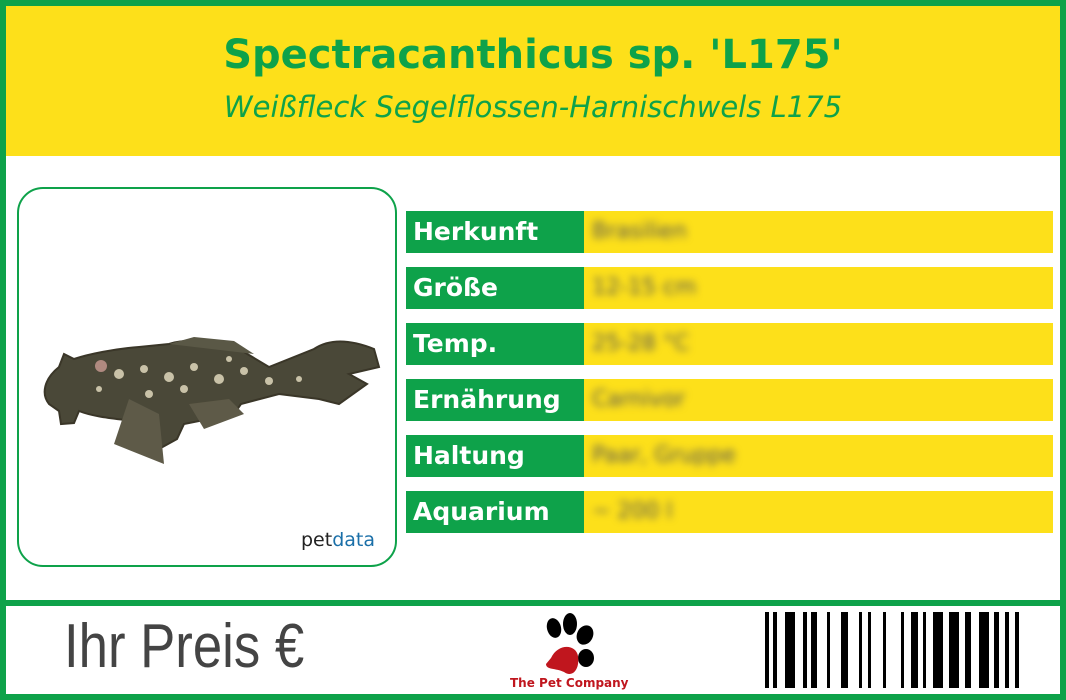 This screenshot has height=700, width=1066. Describe the element at coordinates (729, 288) in the screenshot. I see `row-groesse: Größe 12-15 cm` at that location.